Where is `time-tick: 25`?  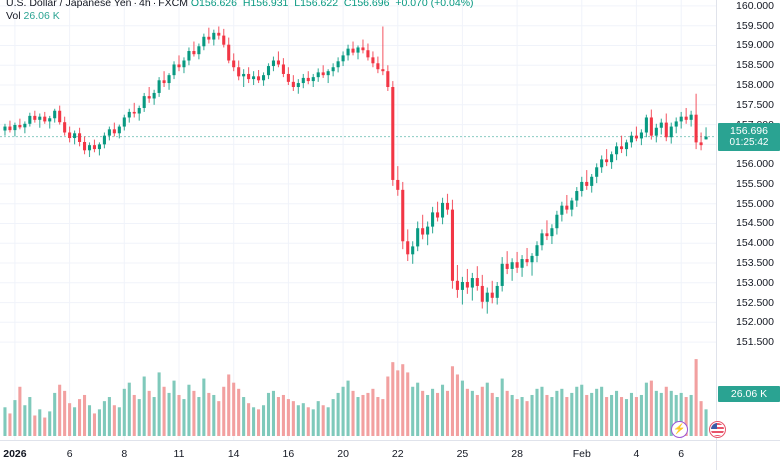
time-tick: 25 is located at coordinates (462, 454).